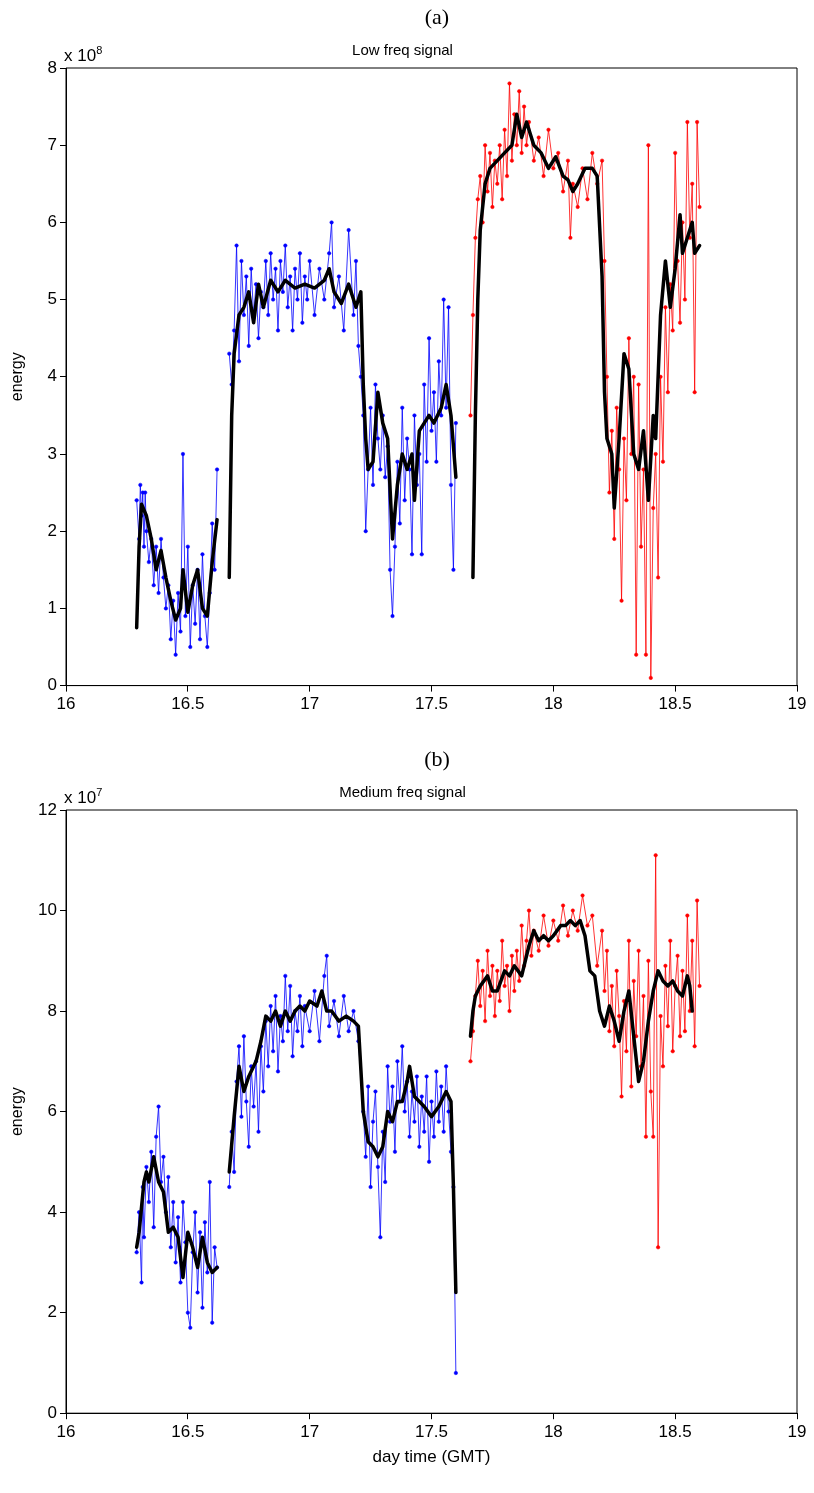 The height and width of the screenshot is (1493, 814). What do you see at coordinates (52, 299) in the screenshot?
I see `y-tick-label: 5` at bounding box center [52, 299].